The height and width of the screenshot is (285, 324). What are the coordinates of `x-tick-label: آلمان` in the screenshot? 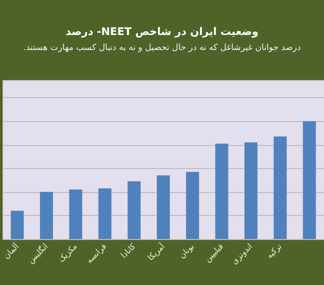 It's located at (10, 250).